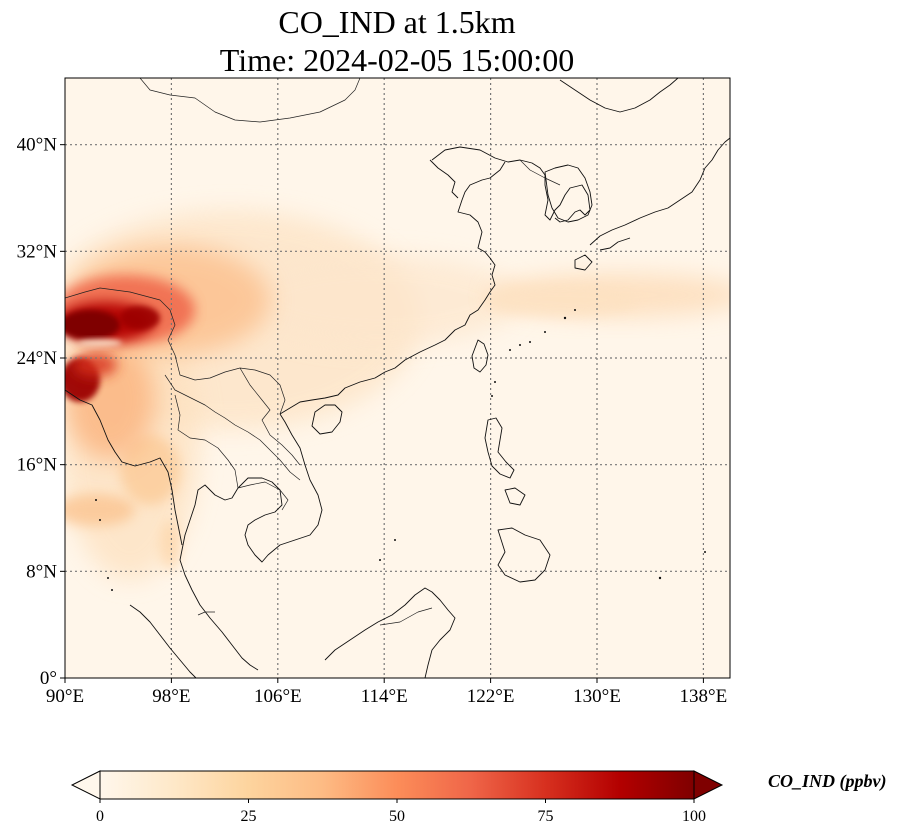 Image resolution: width=915 pixels, height=836 pixels. Describe the element at coordinates (397, 785) in the screenshot. I see `colorbar-gradient` at that location.